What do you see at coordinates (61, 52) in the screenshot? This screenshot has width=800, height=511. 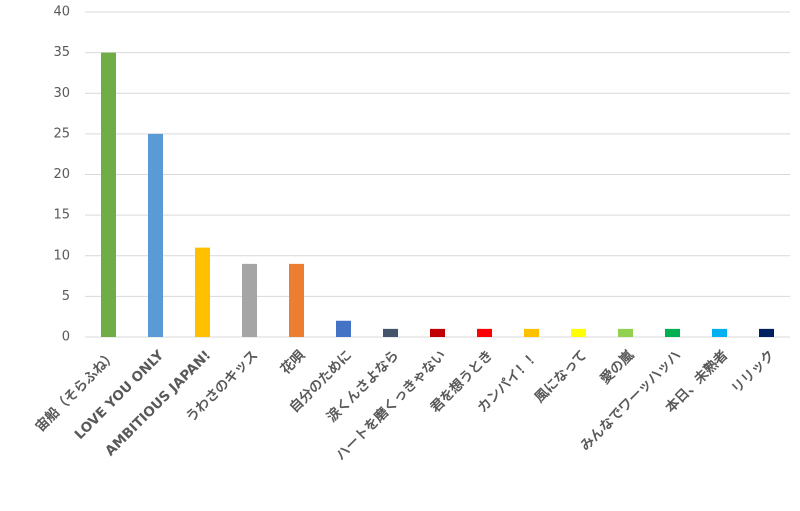 I see `y-tick-label: 35` at bounding box center [61, 52].